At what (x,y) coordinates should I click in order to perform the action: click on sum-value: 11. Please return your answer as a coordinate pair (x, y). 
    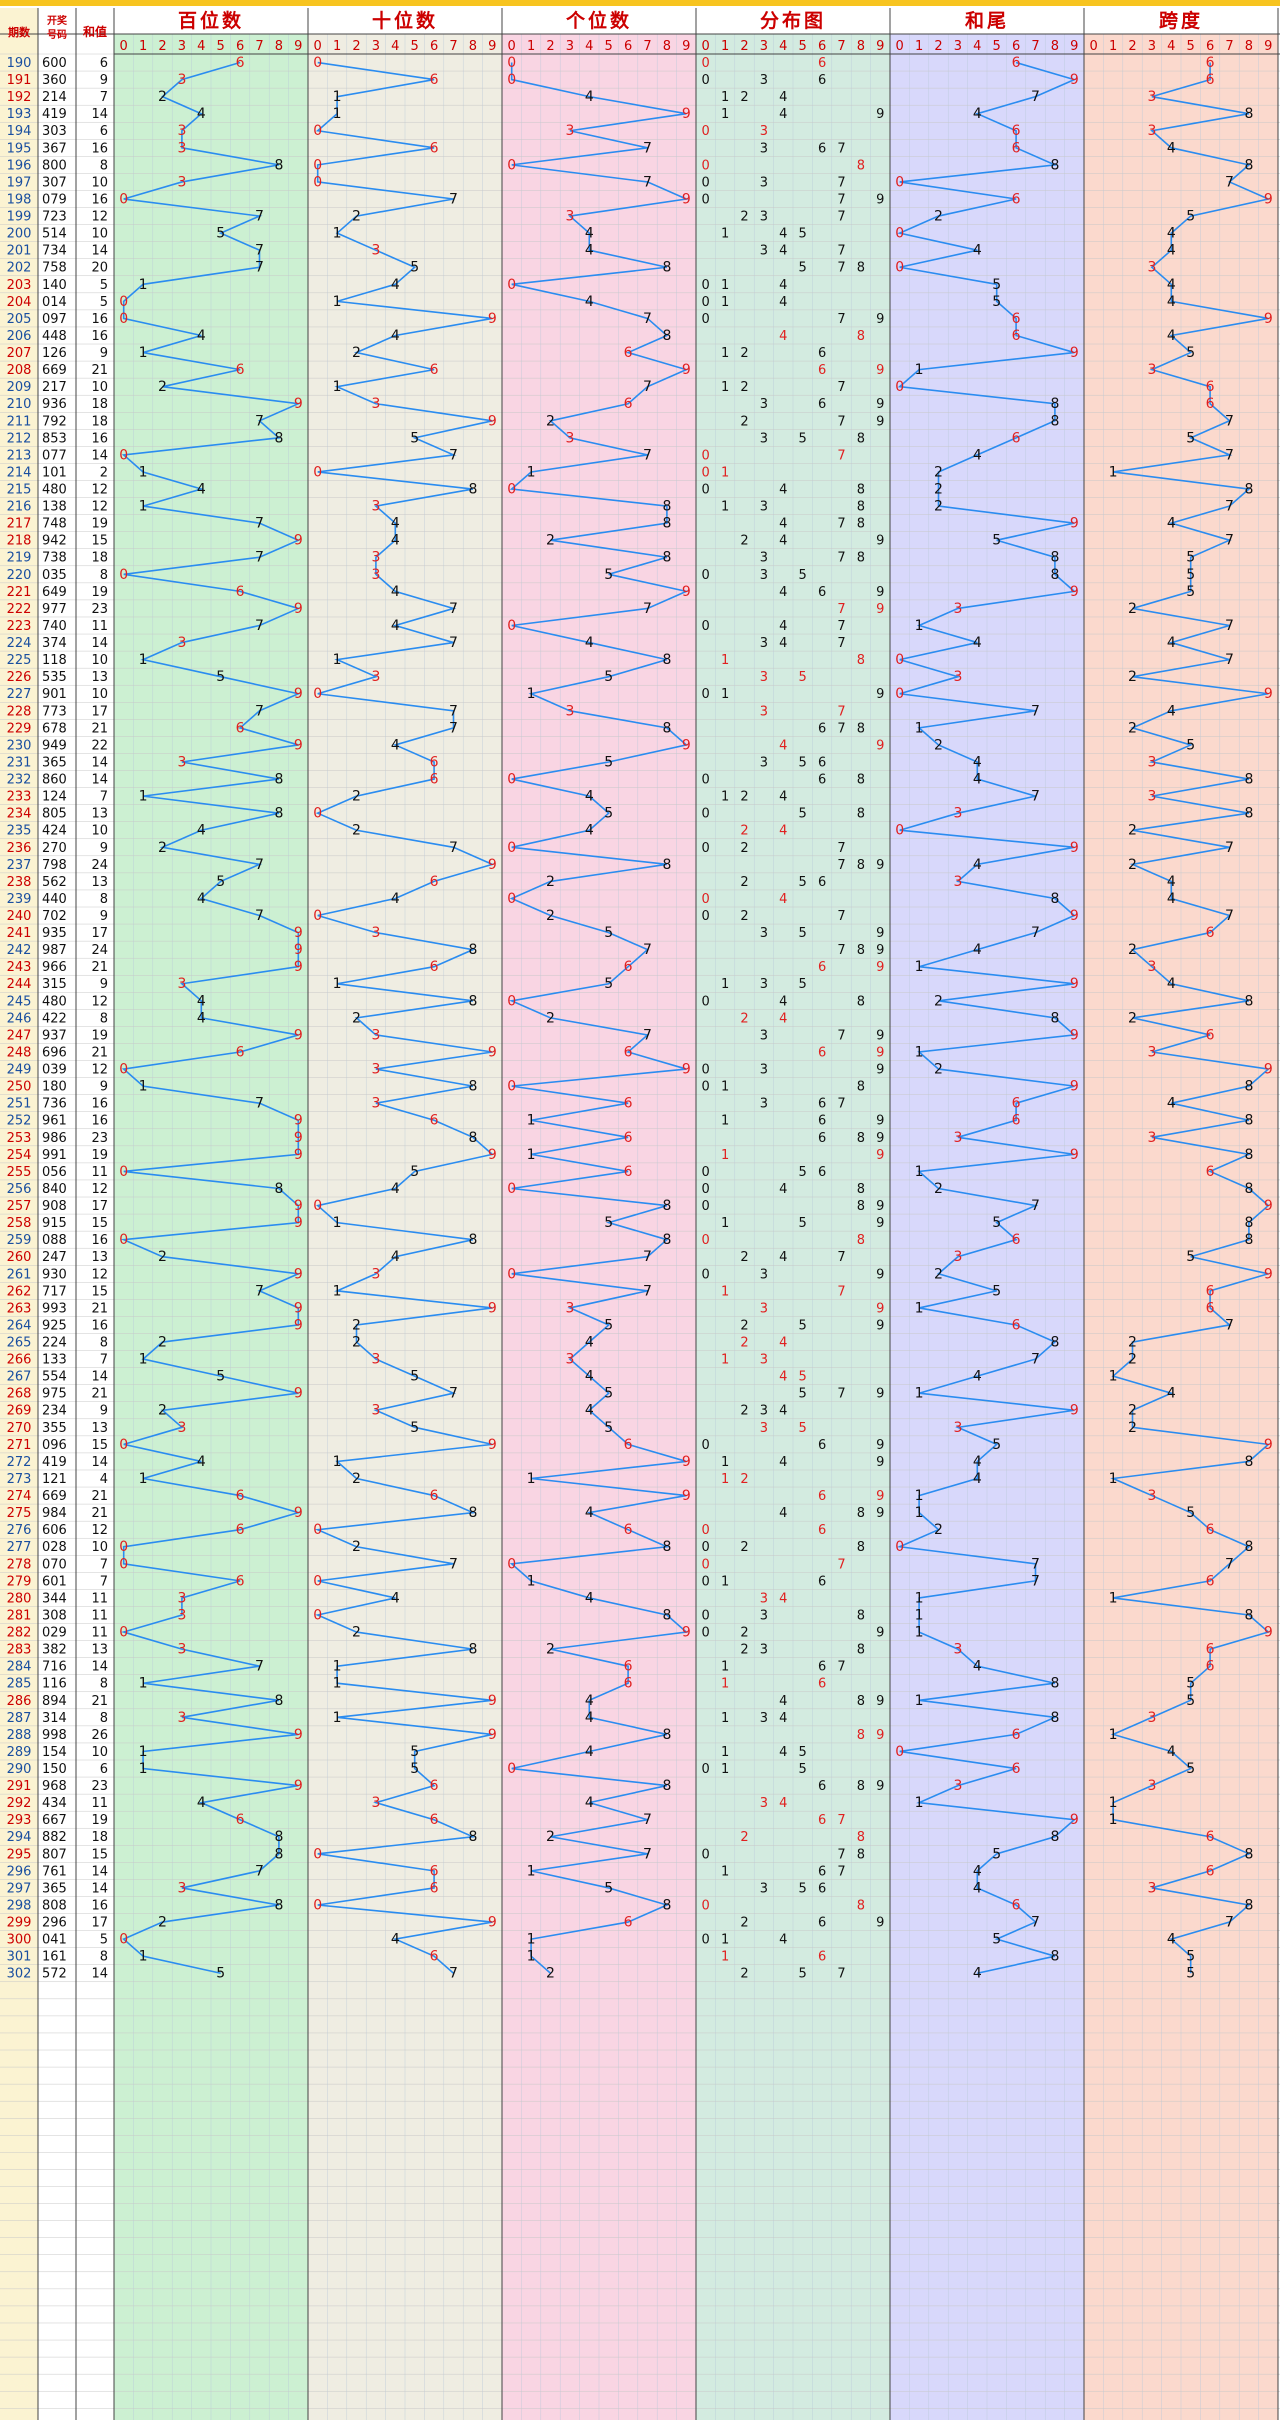
    Looking at the image, I should click on (99, 1803).